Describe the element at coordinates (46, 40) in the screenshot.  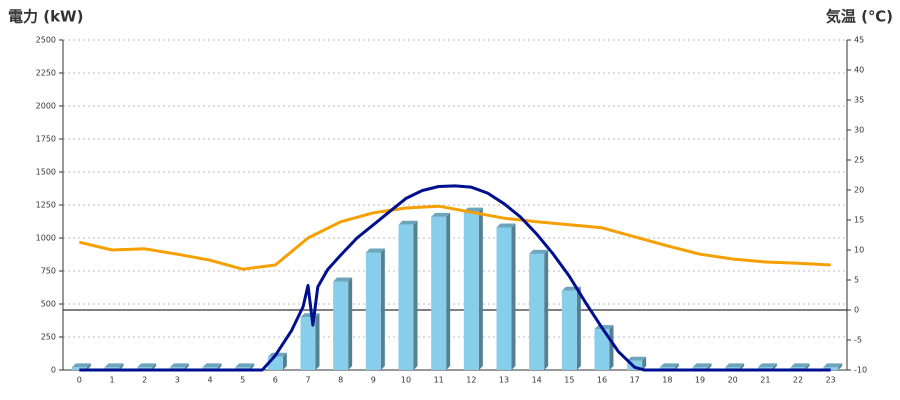
I see `y-tick-label: 2500` at that location.